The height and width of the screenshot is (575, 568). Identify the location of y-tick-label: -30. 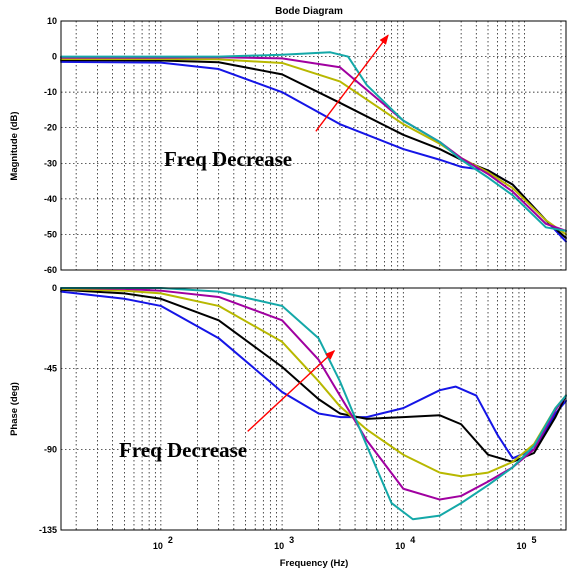
(50, 163).